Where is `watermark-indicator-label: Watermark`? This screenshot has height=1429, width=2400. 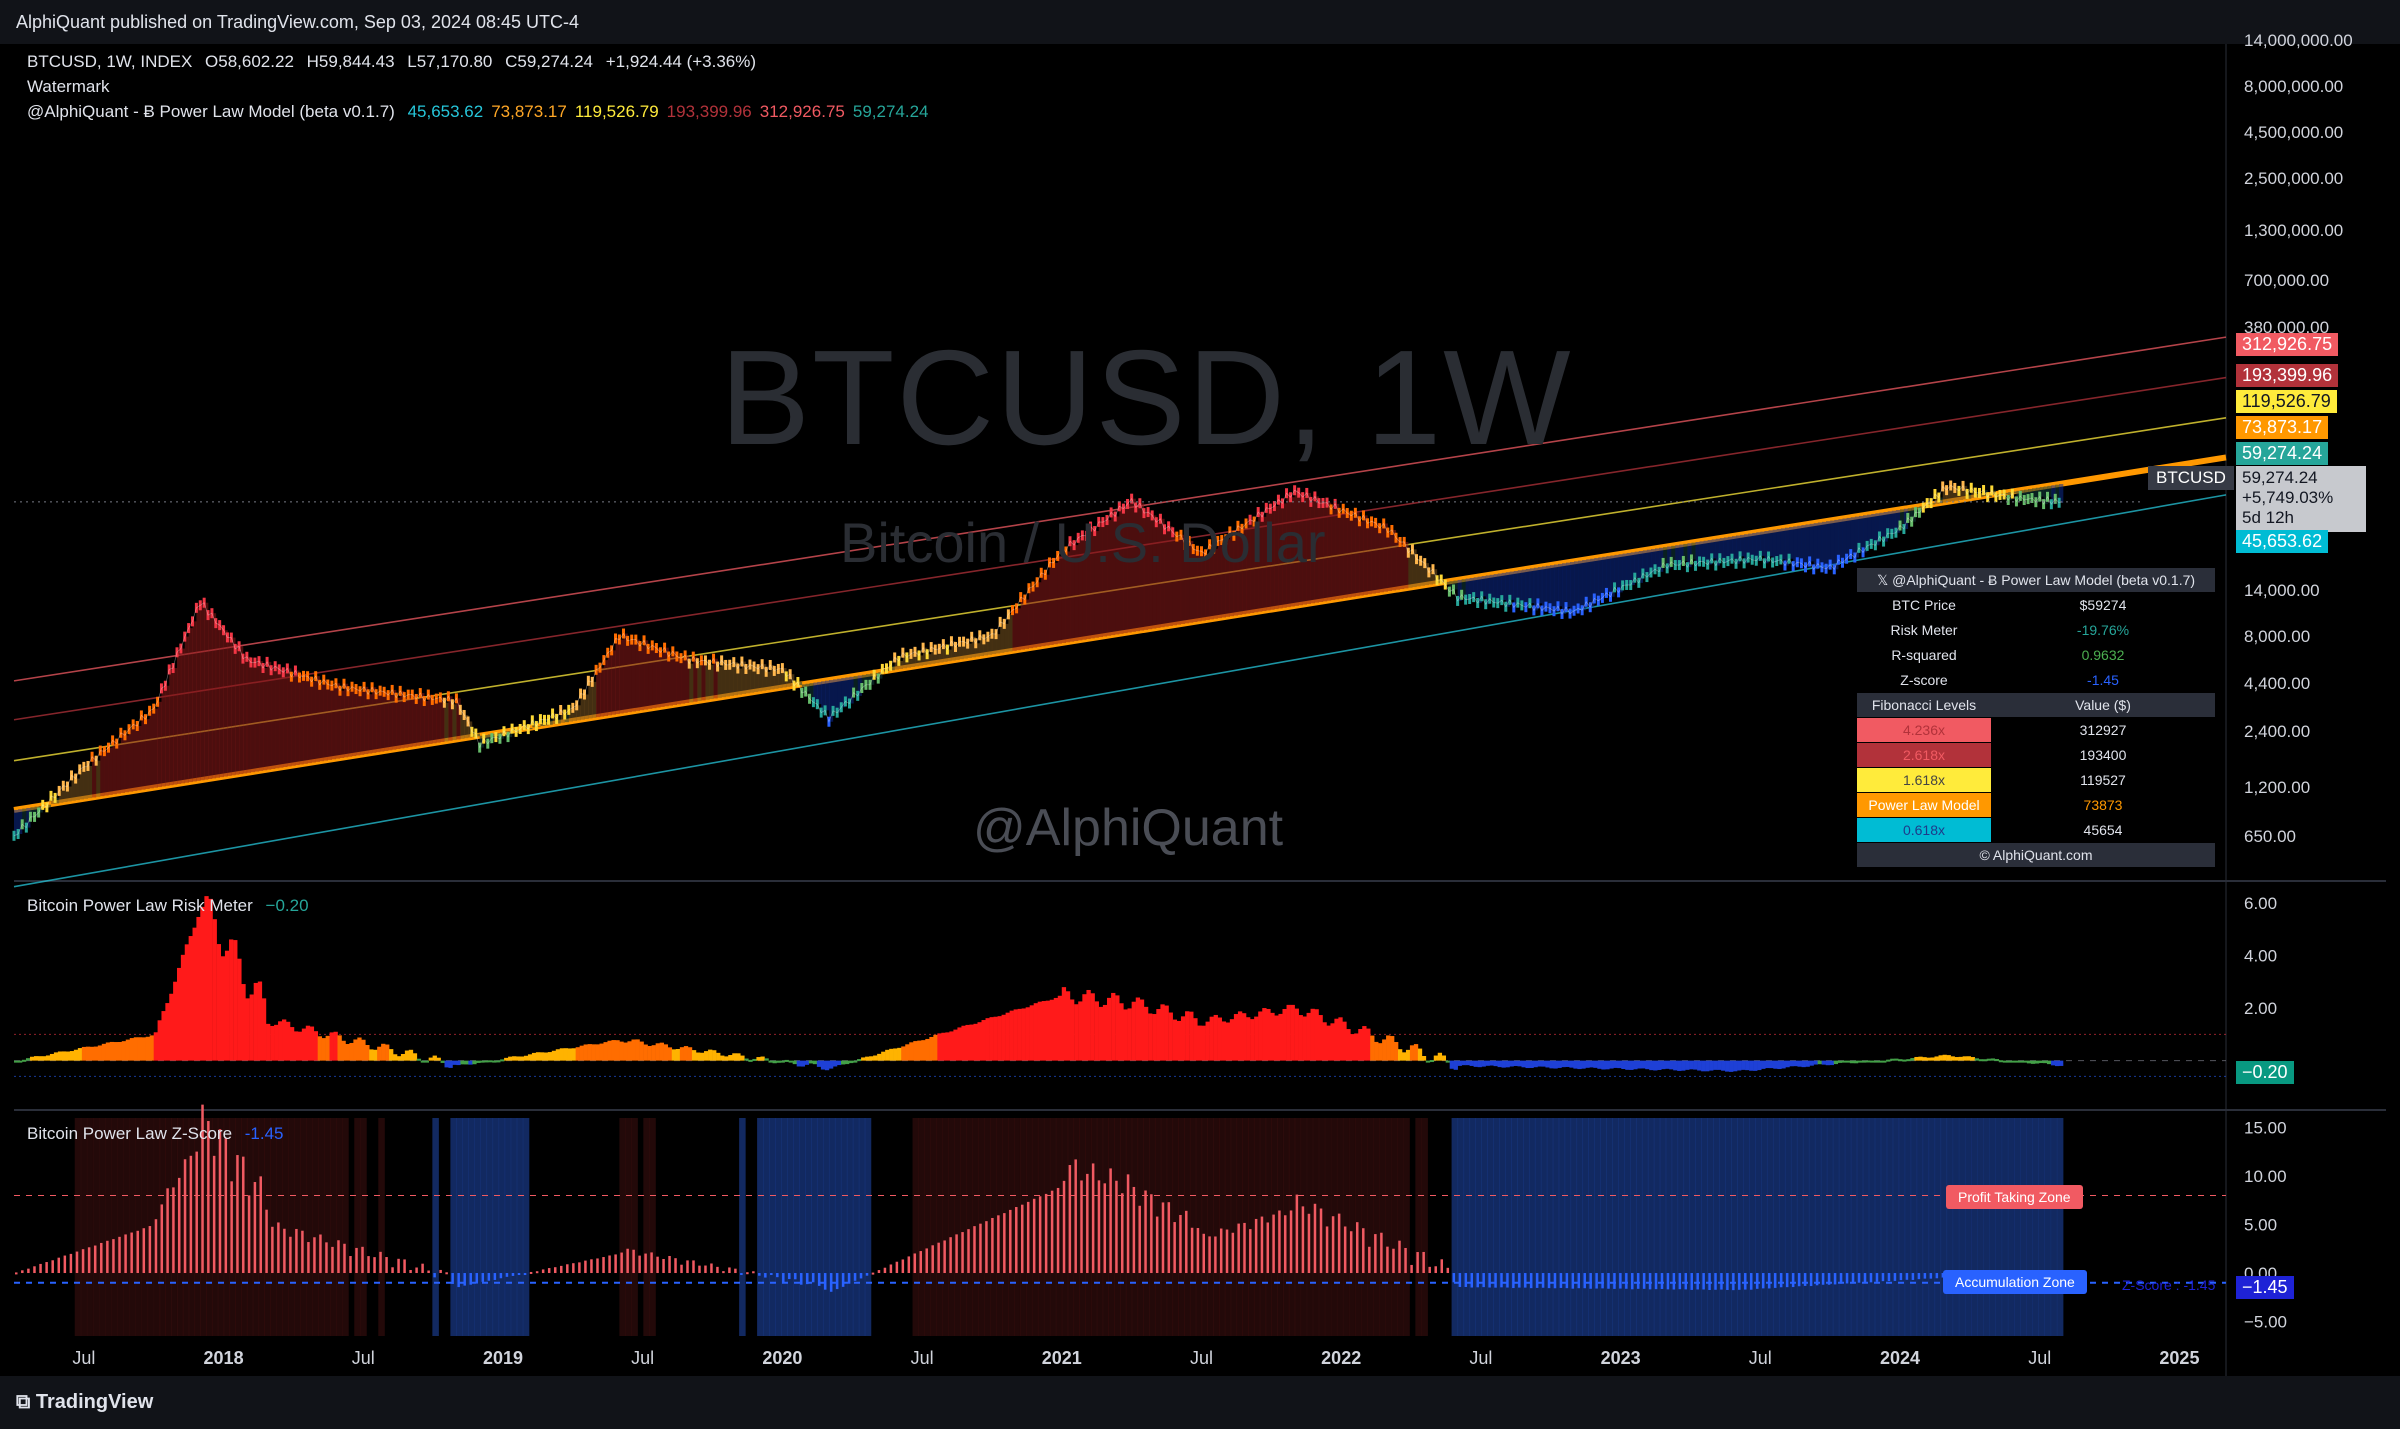
watermark-indicator-label: Watermark is located at coordinates (68, 86).